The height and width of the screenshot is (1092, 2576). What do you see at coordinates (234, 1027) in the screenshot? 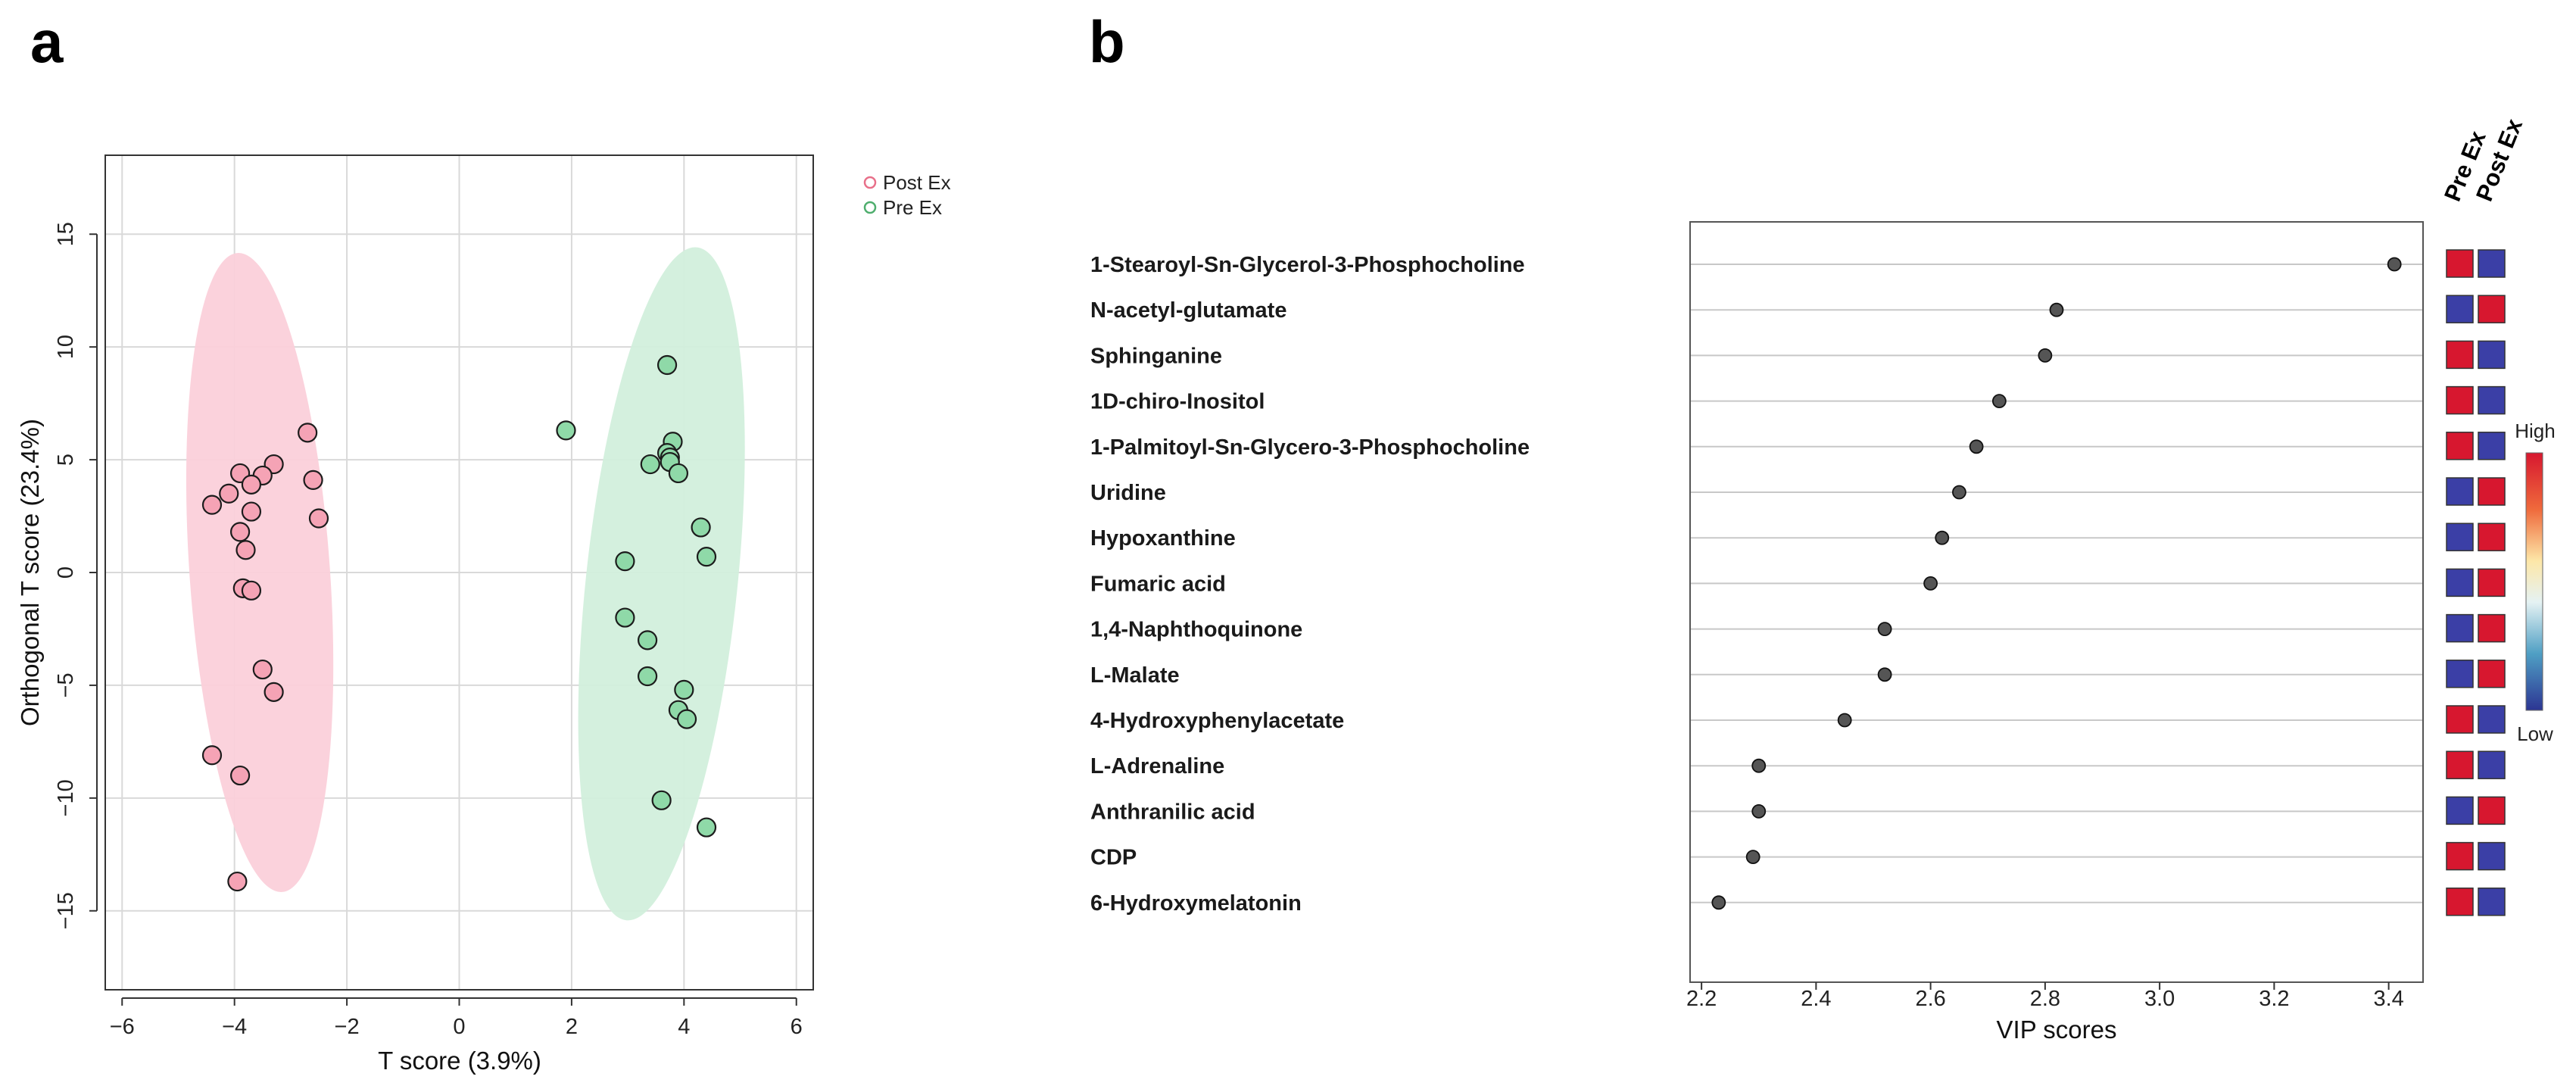
I see `x-tick-label: −4` at bounding box center [234, 1027].